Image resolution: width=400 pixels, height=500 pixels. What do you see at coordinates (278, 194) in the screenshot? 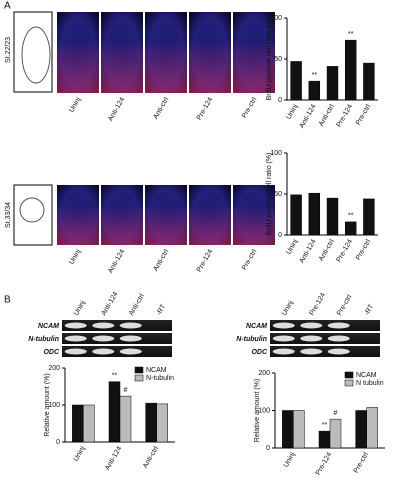
I see `y-tick-label: 50` at bounding box center [278, 194].